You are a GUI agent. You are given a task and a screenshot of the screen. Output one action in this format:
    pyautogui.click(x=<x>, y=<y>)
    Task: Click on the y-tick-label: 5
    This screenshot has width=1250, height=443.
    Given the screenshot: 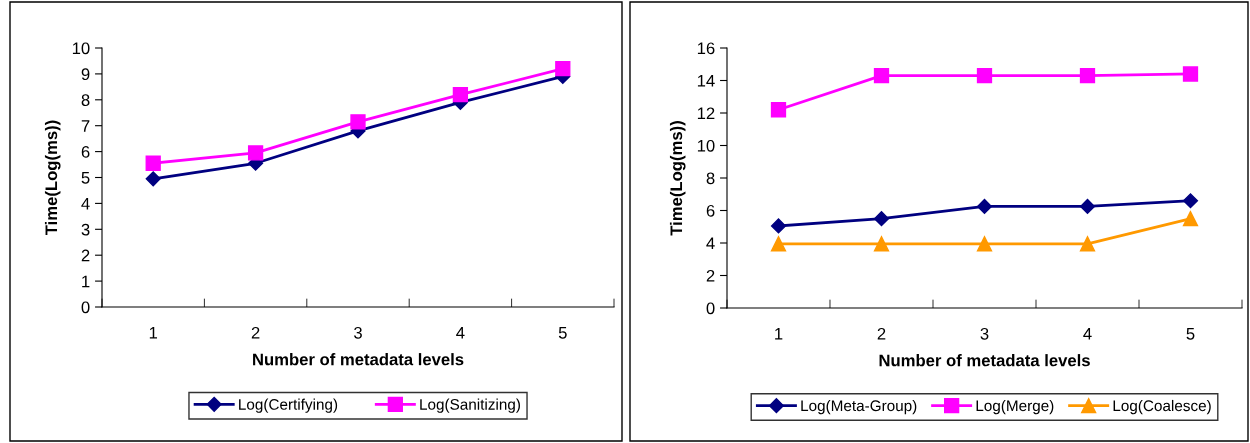 What is the action you would take?
    pyautogui.click(x=85, y=178)
    